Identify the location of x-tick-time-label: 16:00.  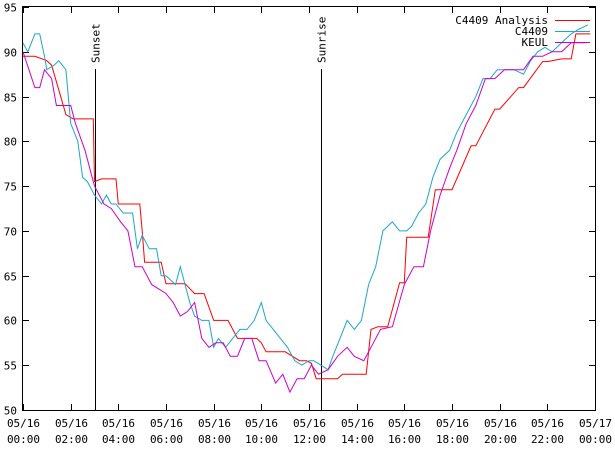
(404, 439).